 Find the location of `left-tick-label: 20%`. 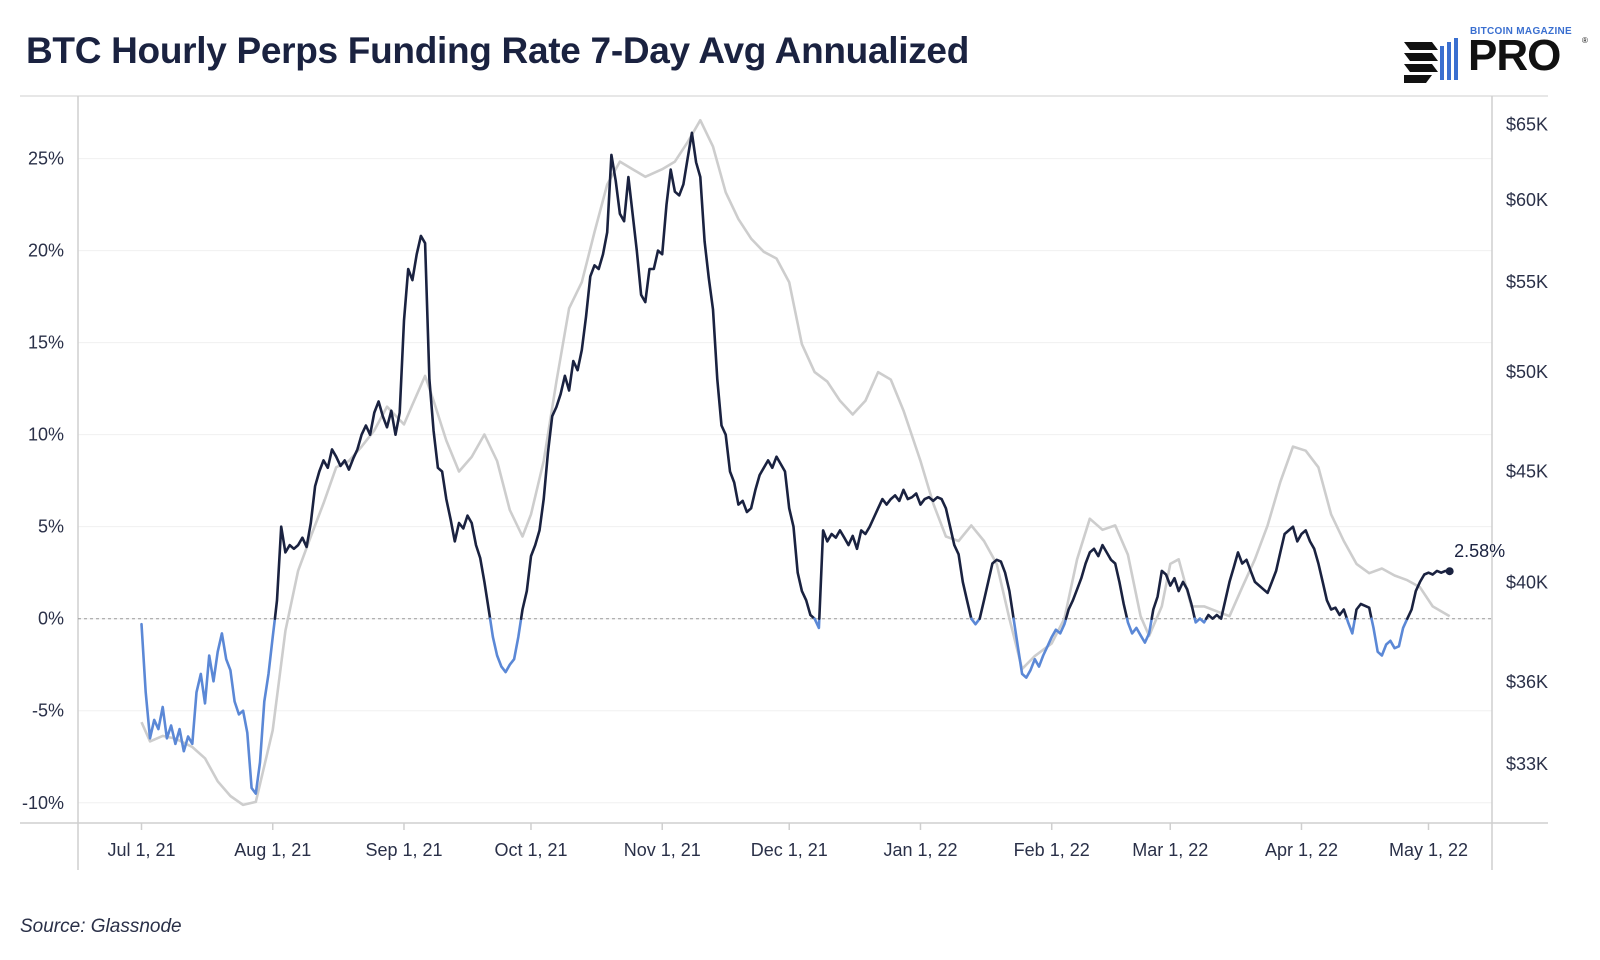

left-tick-label: 20% is located at coordinates (46, 251).